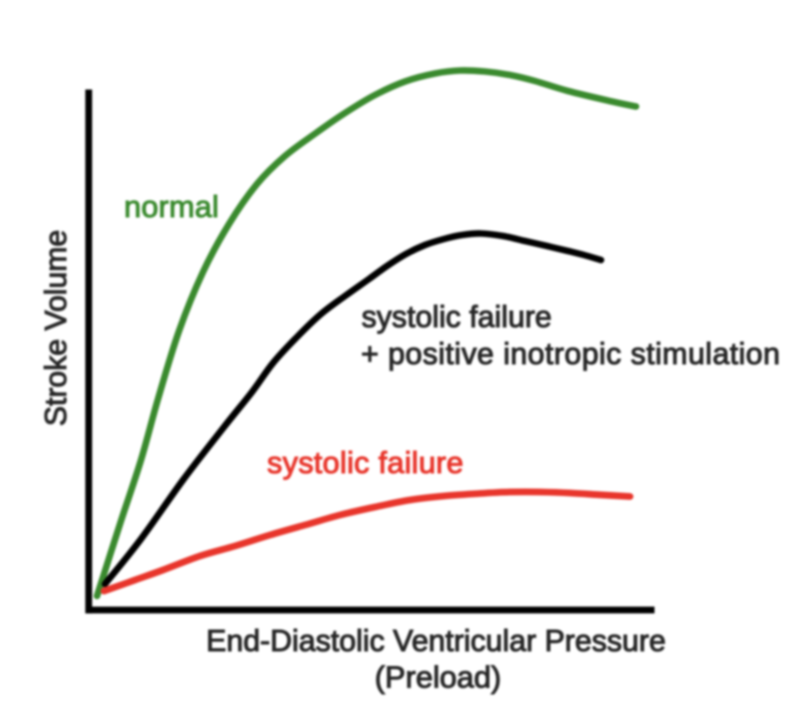 The height and width of the screenshot is (702, 802). I want to click on svg-text: normal, so click(171, 206).